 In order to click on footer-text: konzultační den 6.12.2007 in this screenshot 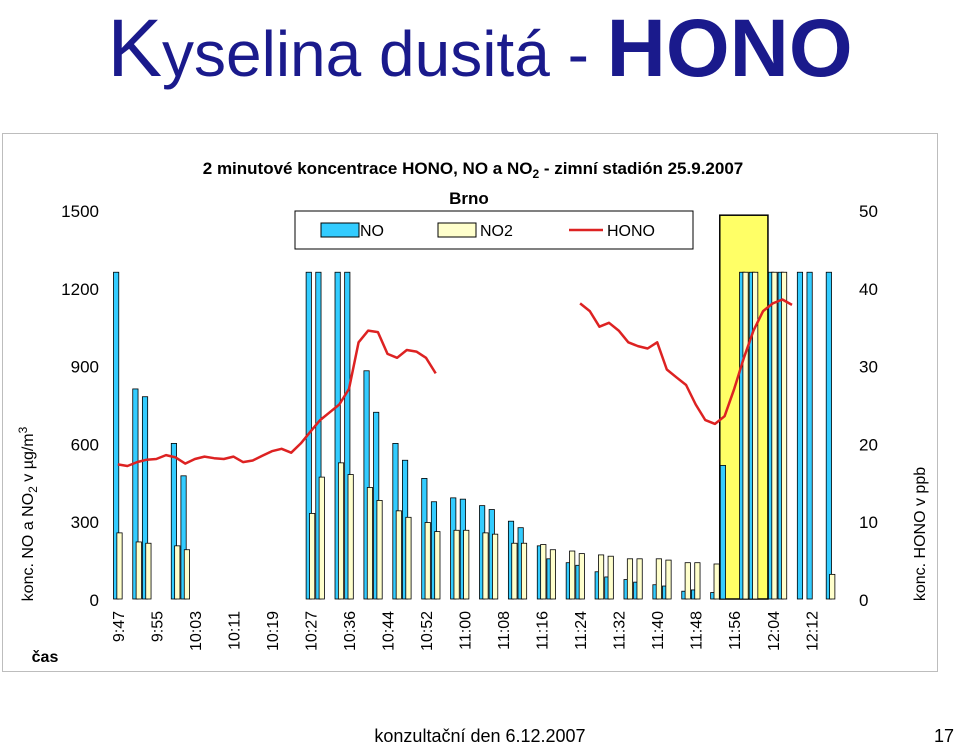, I will do `click(480, 736)`.